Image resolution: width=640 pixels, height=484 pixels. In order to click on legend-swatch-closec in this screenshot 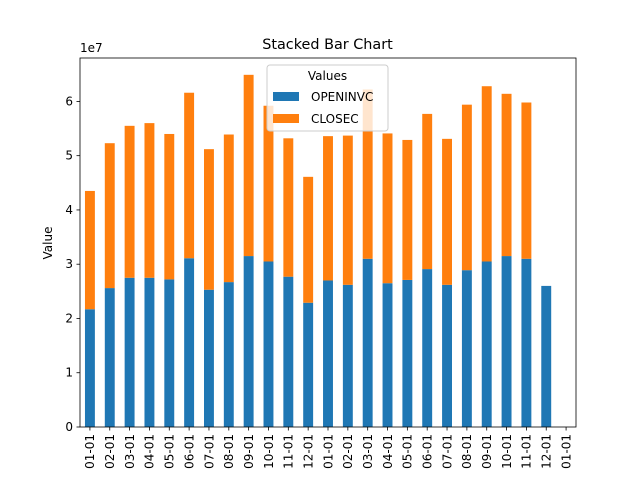, I will do `click(286, 118)`.